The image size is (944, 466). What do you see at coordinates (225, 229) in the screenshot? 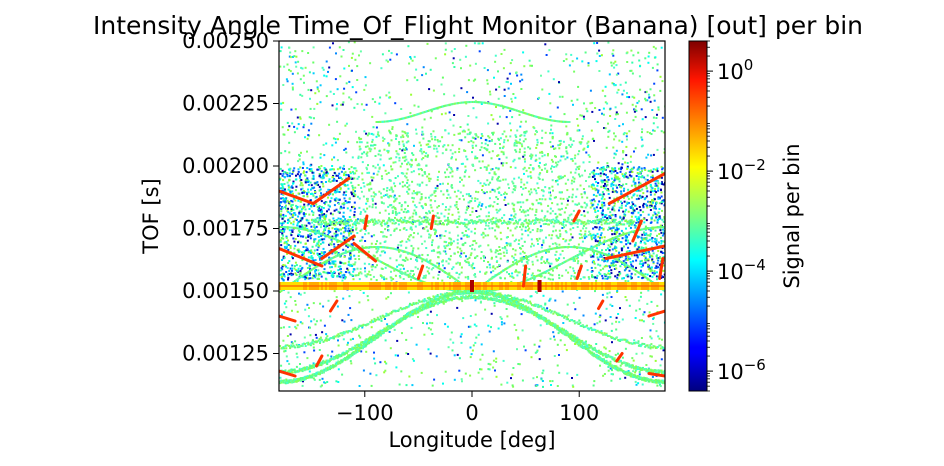
I see `y-tick-label: 0.00175` at bounding box center [225, 229].